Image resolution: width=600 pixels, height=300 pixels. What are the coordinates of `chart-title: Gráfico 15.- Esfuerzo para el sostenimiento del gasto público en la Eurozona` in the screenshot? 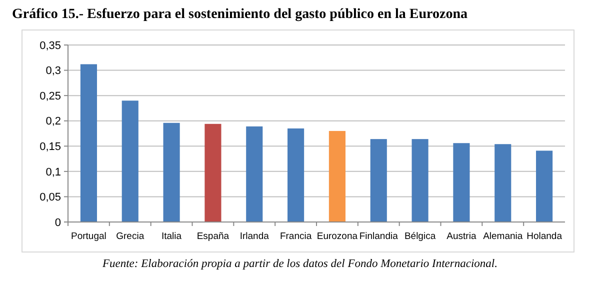 It's located at (240, 14).